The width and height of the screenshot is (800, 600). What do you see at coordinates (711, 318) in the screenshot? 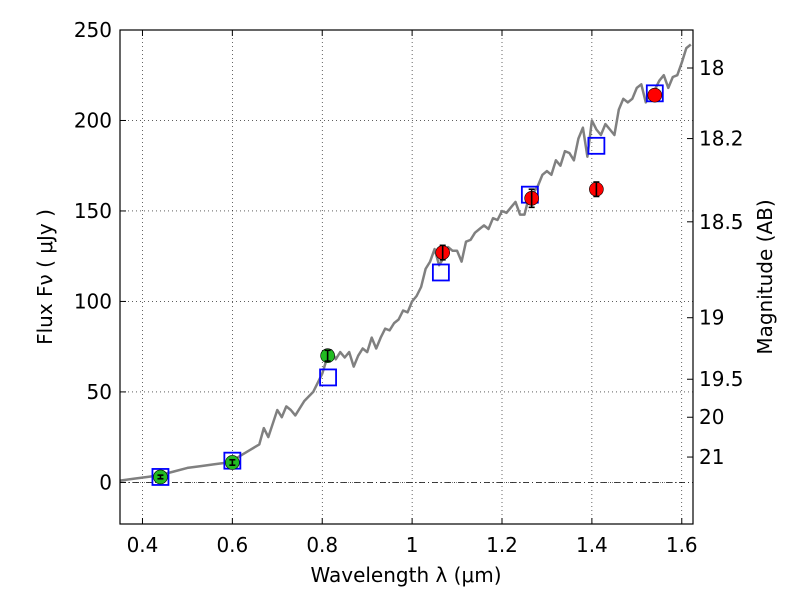
I see `y2-tick-label: 19` at bounding box center [711, 318].